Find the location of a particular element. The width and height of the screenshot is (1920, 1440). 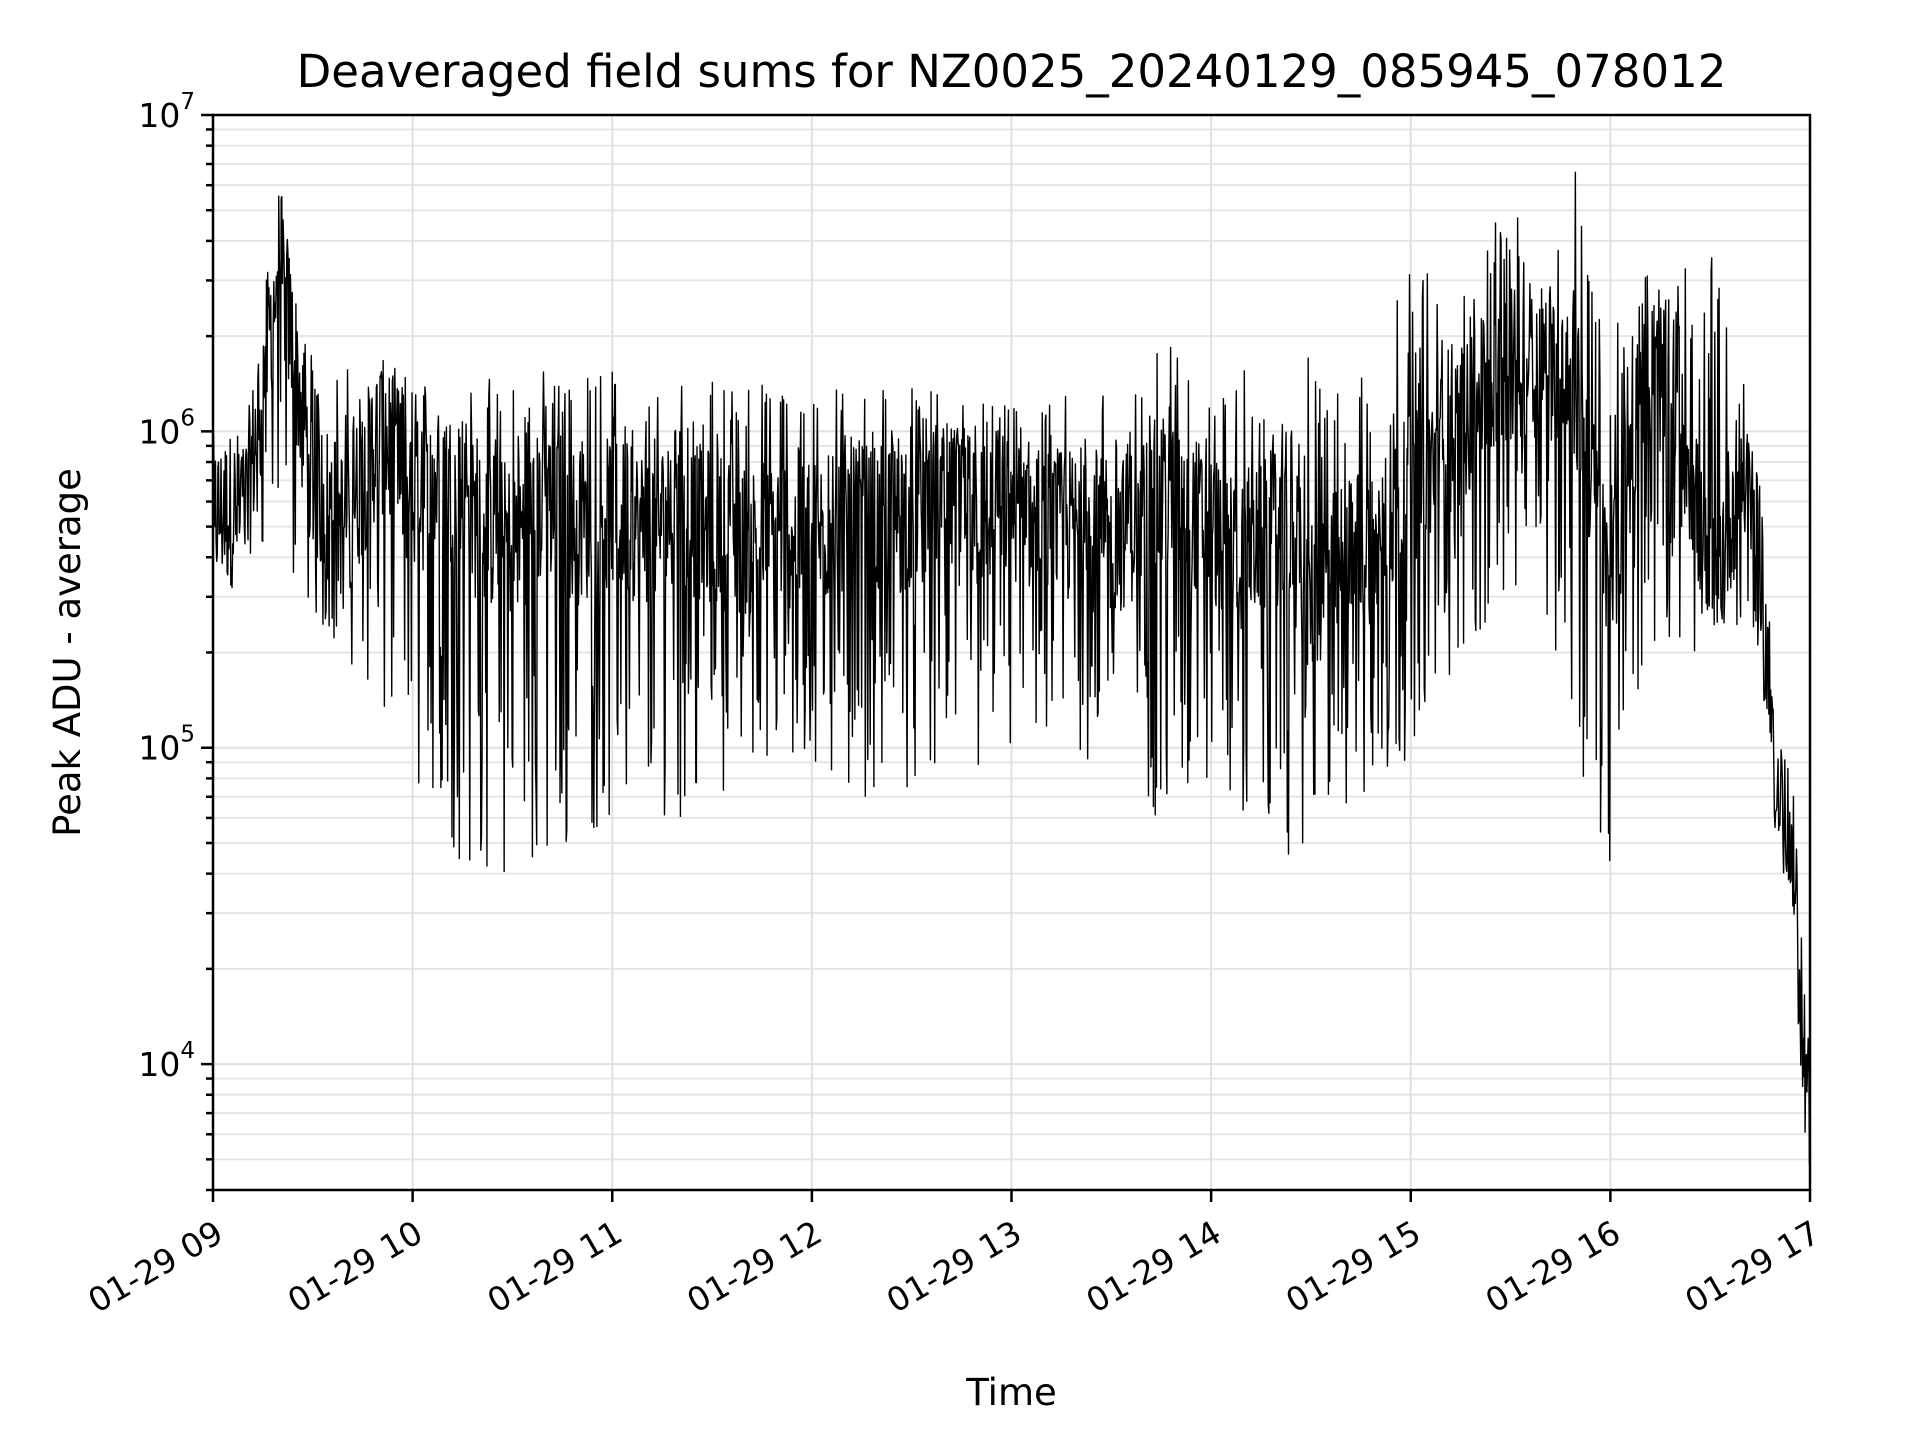

y-tick-label: 10⁴ is located at coordinates (166, 1061).